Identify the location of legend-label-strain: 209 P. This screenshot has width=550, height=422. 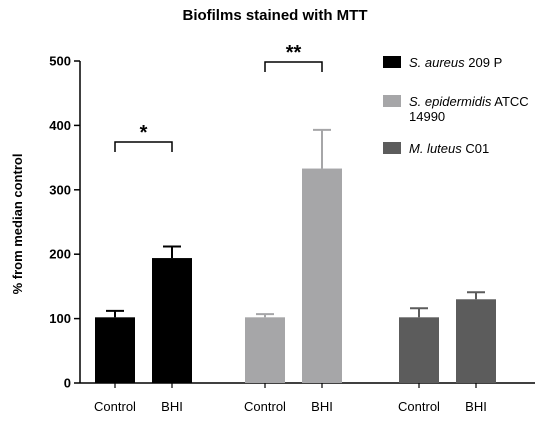
(484, 62).